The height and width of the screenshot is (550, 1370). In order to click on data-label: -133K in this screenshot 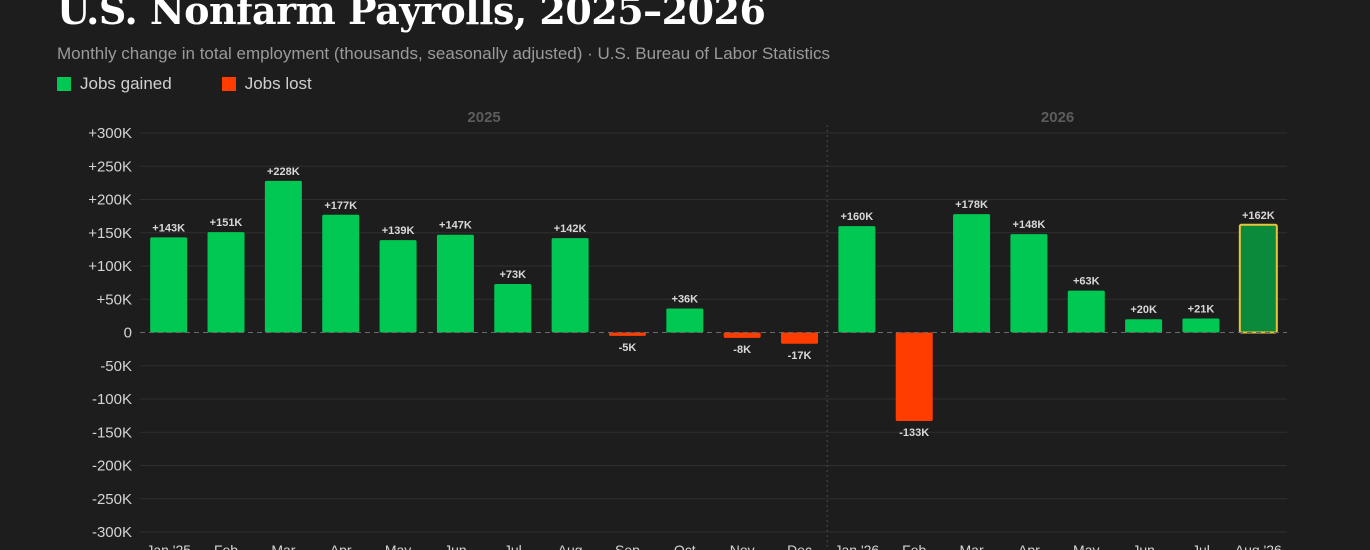, I will do `click(914, 433)`.